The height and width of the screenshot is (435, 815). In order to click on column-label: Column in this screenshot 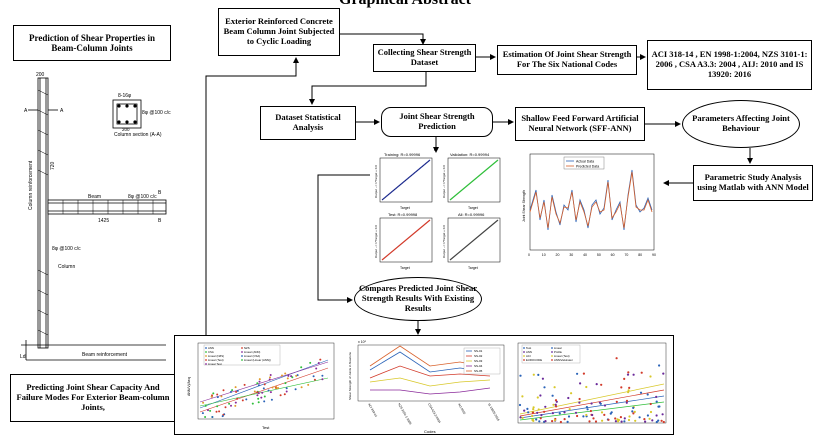, I will do `click(66, 267)`.